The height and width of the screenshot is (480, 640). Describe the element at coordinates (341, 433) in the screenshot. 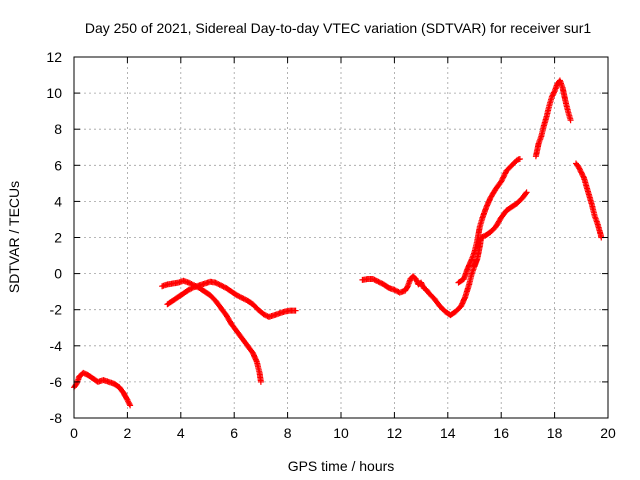

I see `x-tick-label: 10` at that location.